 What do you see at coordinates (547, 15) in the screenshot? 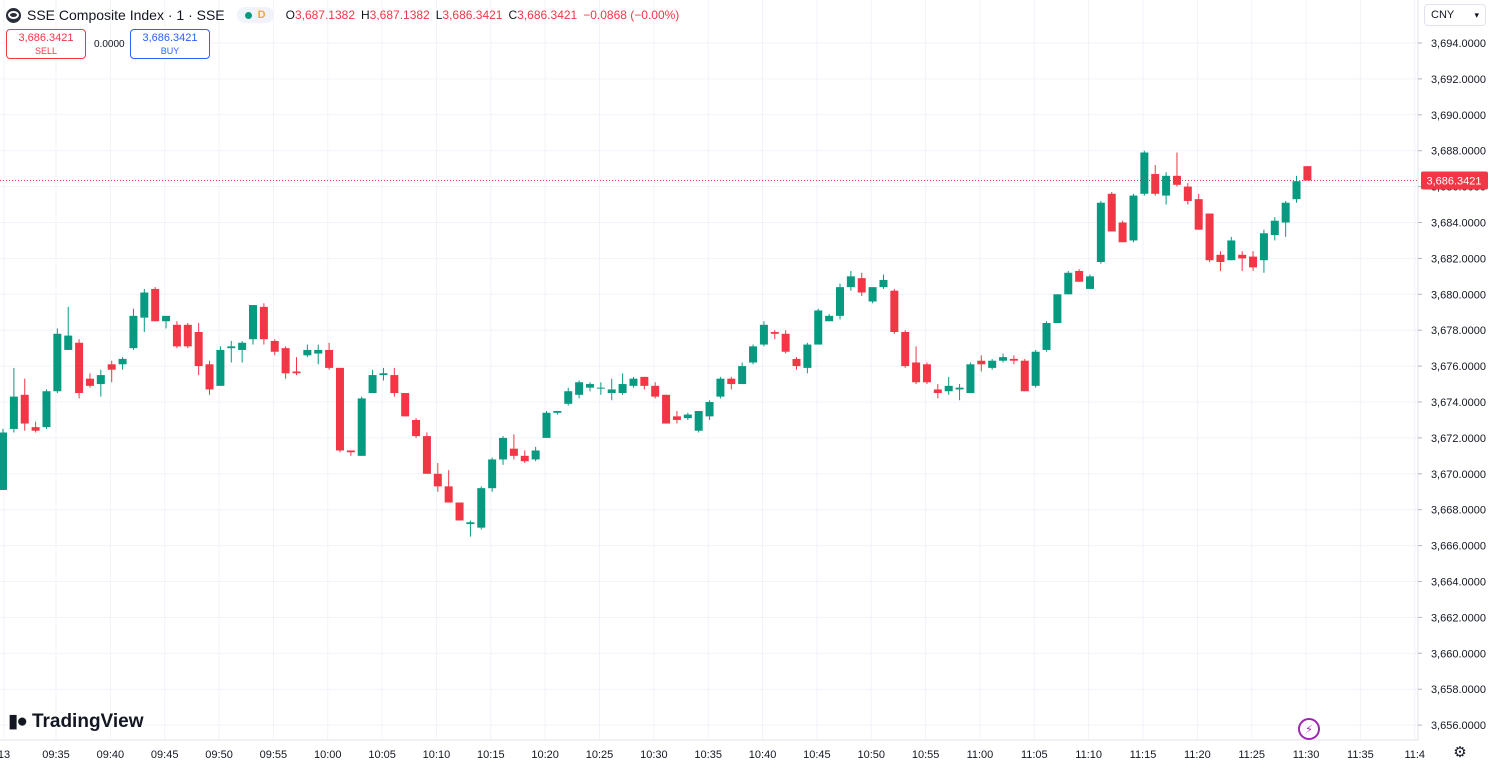
I see `close-value: 3,686.3421` at bounding box center [547, 15].